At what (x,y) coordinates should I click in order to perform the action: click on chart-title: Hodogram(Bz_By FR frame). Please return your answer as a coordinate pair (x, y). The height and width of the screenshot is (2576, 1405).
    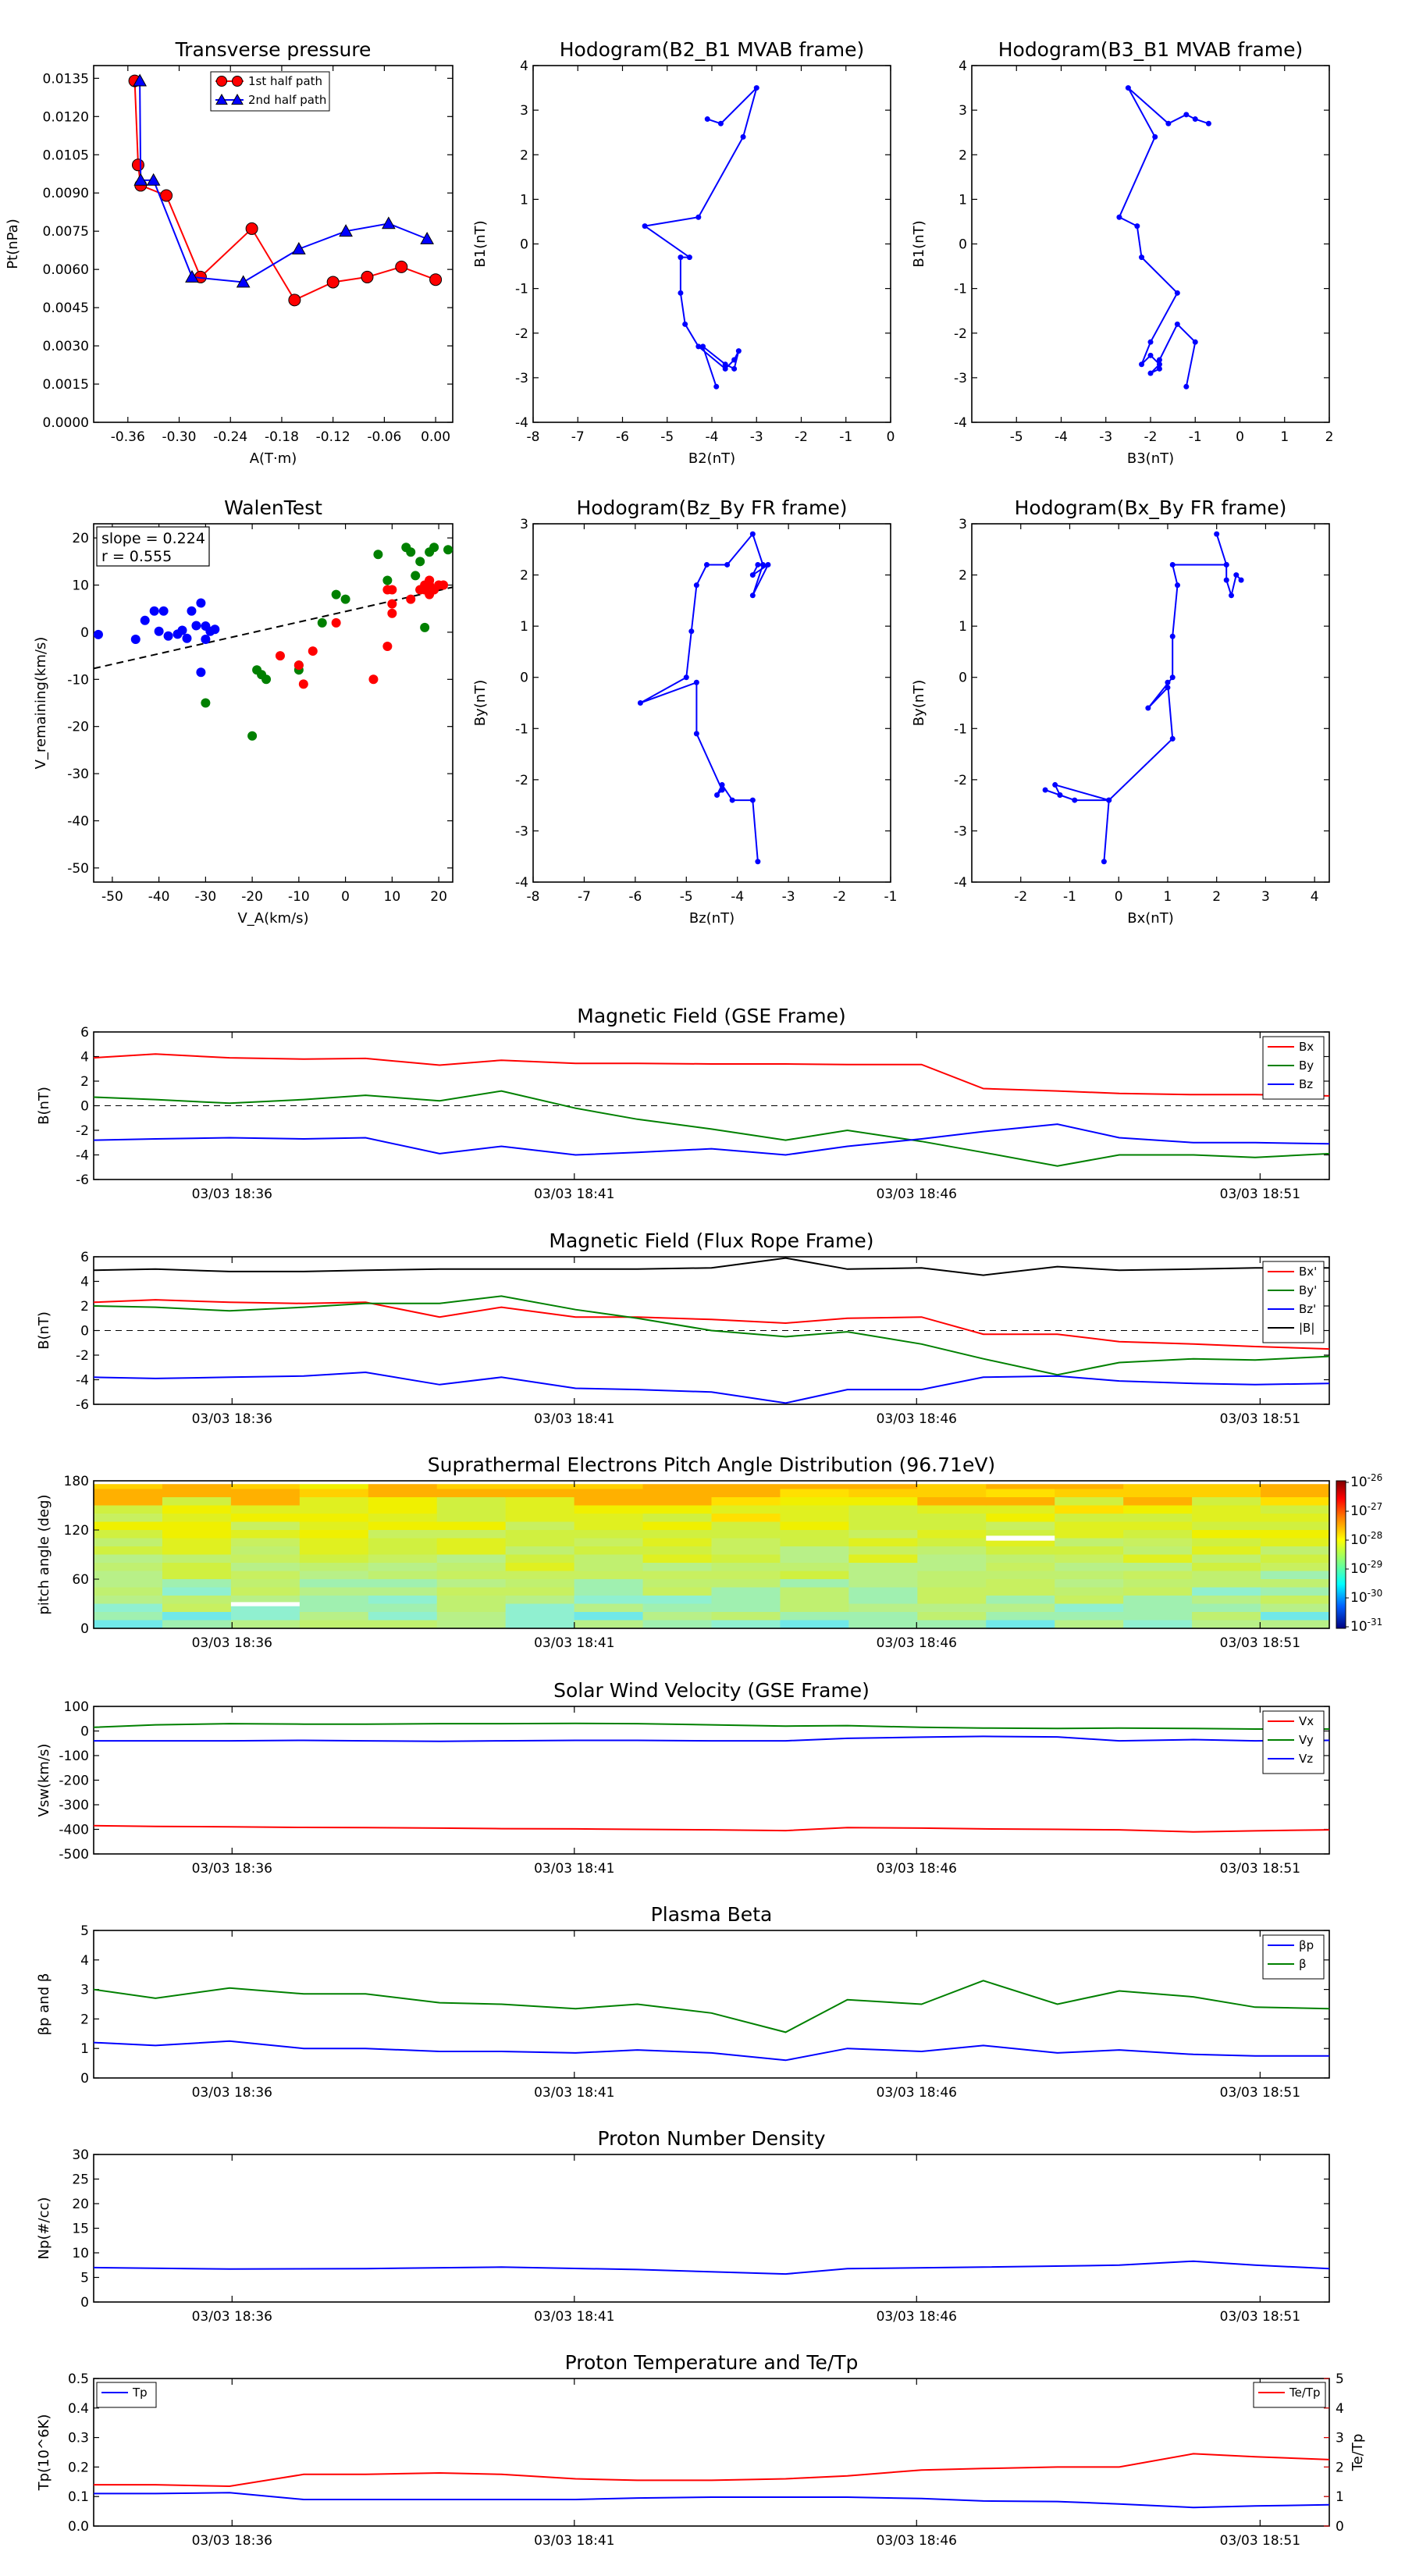
    Looking at the image, I should click on (712, 507).